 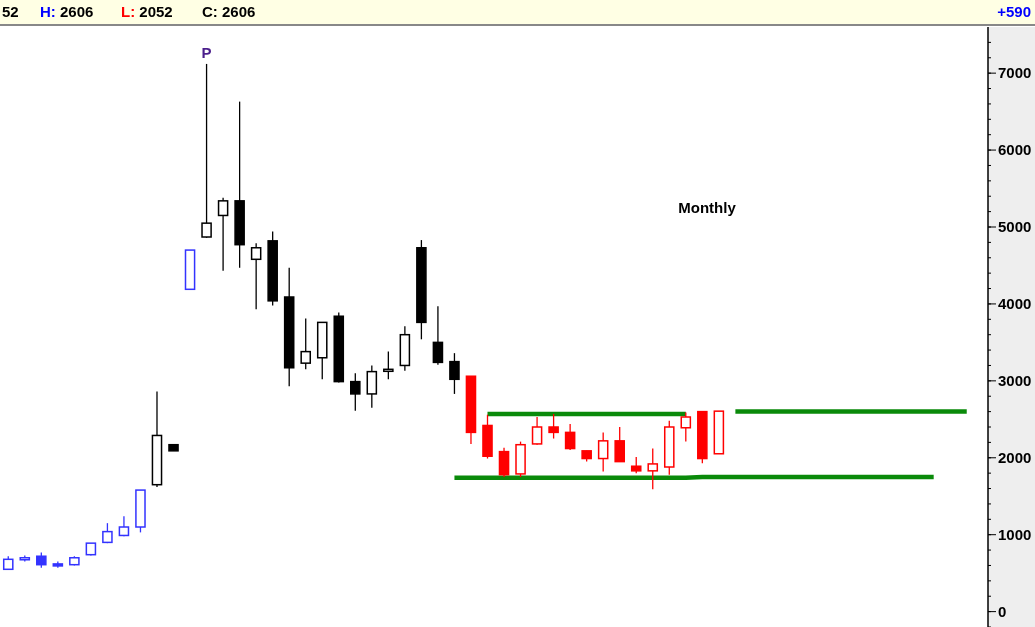 I want to click on text: H: 2606, so click(x=67, y=11).